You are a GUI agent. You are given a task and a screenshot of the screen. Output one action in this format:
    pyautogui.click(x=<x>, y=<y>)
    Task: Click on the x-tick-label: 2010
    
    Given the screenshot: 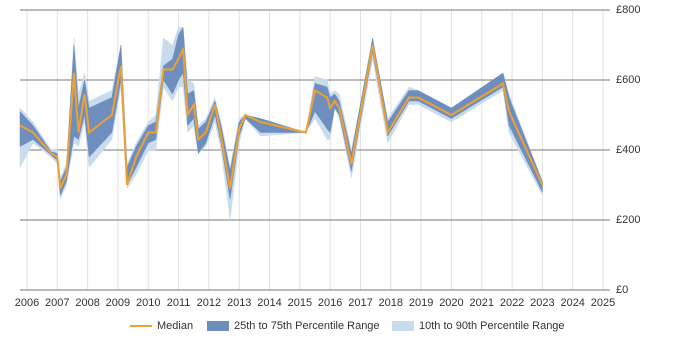 What is the action you would take?
    pyautogui.click(x=148, y=303)
    